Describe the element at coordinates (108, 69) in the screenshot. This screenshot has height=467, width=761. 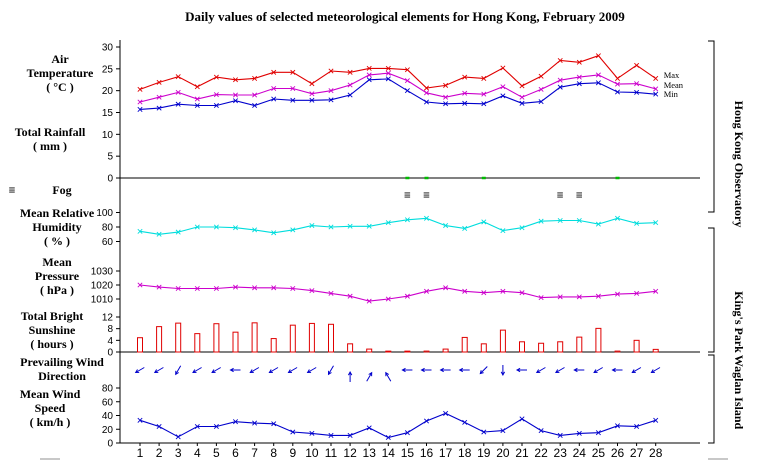
I see `temp-axis-tick-label-5: 25` at that location.